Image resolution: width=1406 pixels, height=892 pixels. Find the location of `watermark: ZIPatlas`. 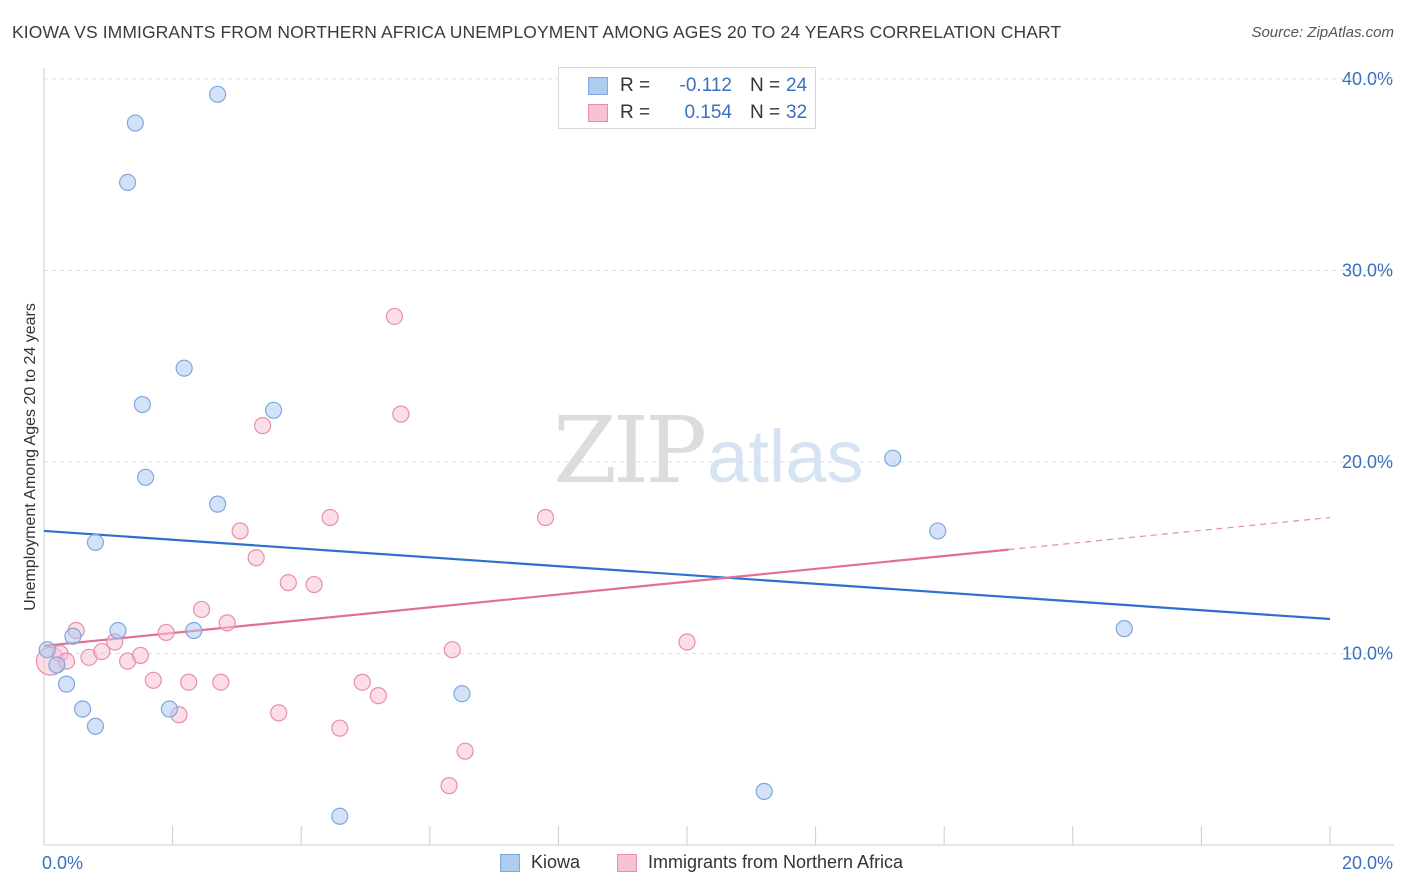

watermark: ZIPatlas is located at coordinates (708, 451).